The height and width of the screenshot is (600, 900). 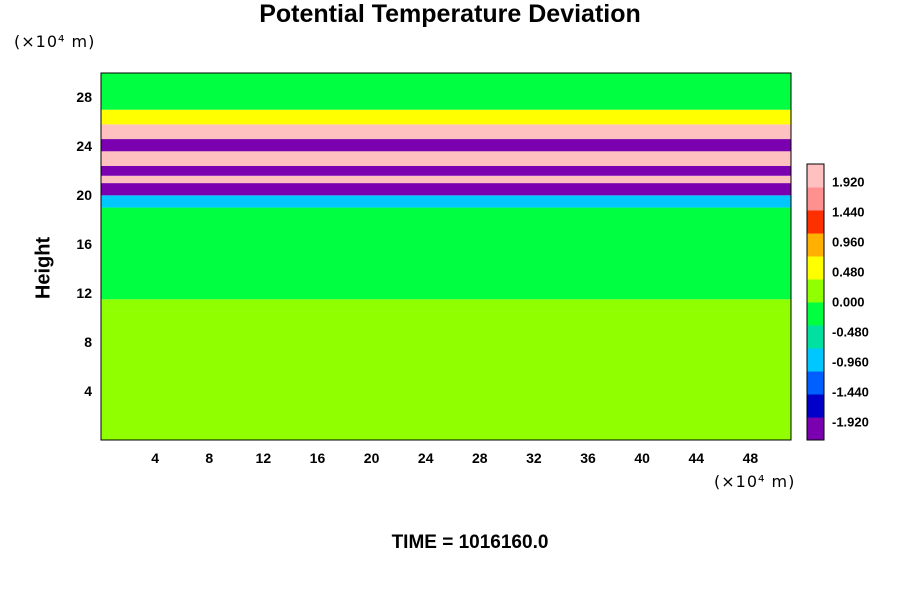 I want to click on y-tick-label: 4, so click(x=88, y=391).